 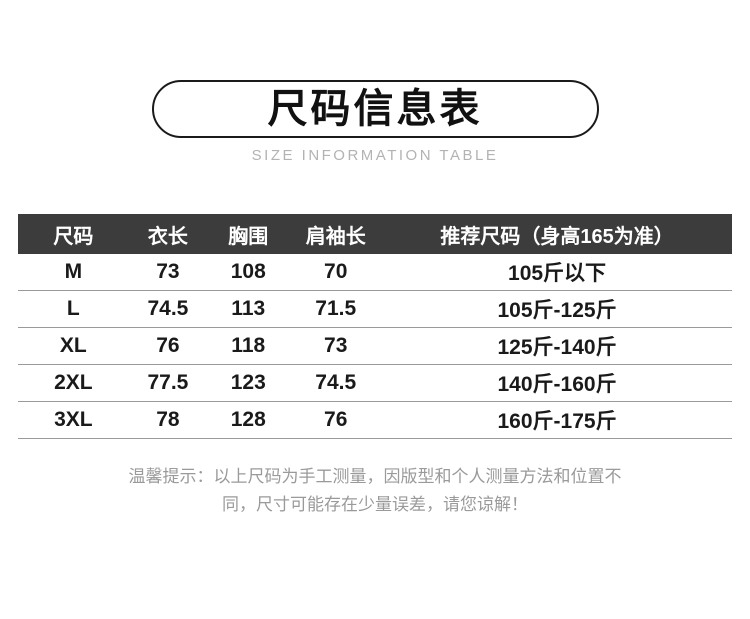 What do you see at coordinates (248, 345) in the screenshot?
I see `table-cell-chest: 118` at bounding box center [248, 345].